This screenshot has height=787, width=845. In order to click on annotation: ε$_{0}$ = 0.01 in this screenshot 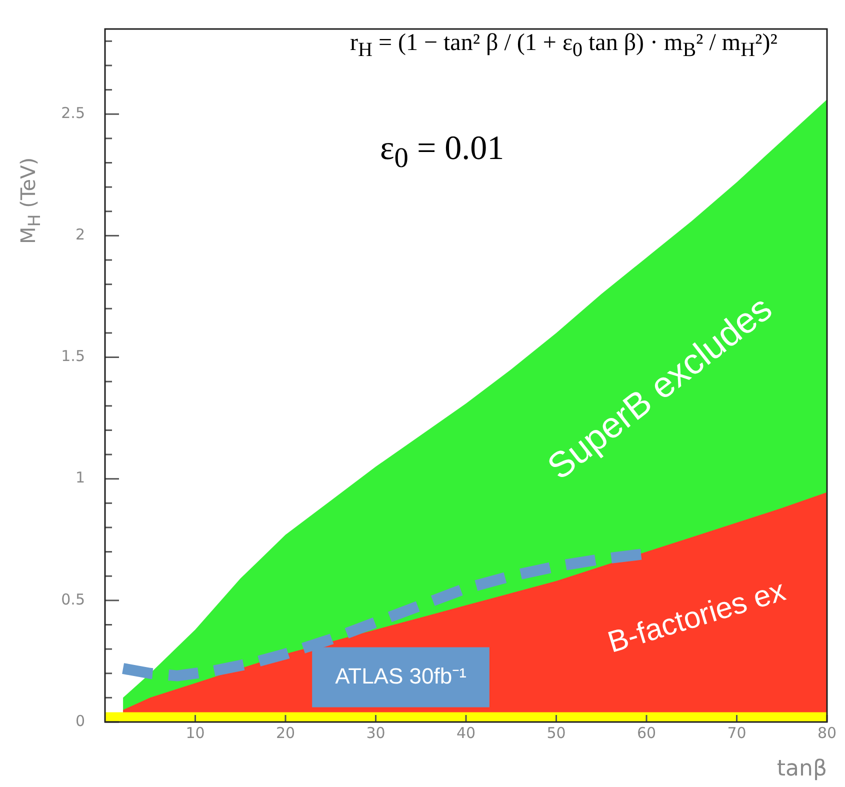, I will do `click(442, 152)`.